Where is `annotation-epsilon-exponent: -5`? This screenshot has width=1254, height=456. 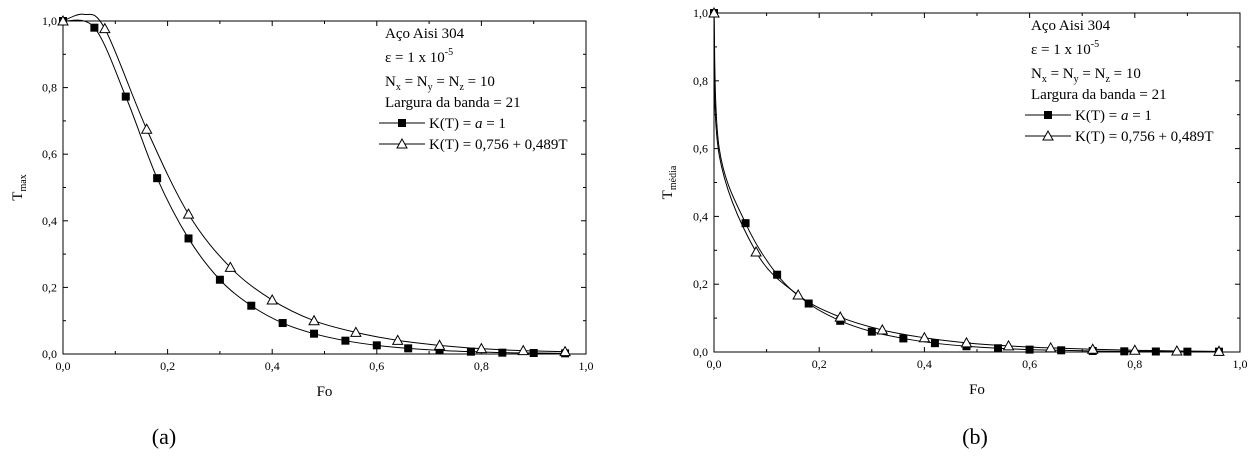
annotation-epsilon-exponent: -5 is located at coordinates (1095, 44).